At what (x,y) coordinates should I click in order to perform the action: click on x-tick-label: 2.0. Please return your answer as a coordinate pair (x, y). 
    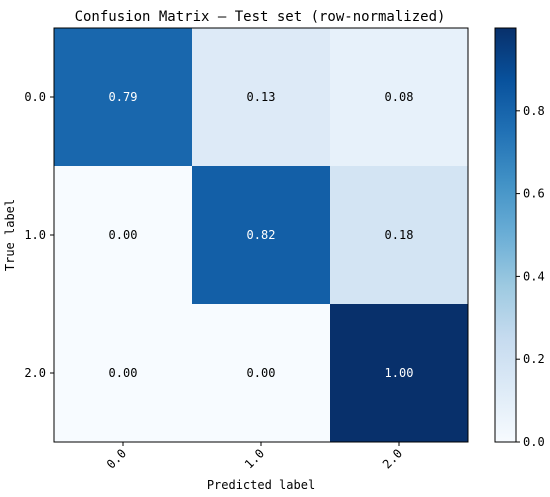
    Looking at the image, I should click on (392, 458).